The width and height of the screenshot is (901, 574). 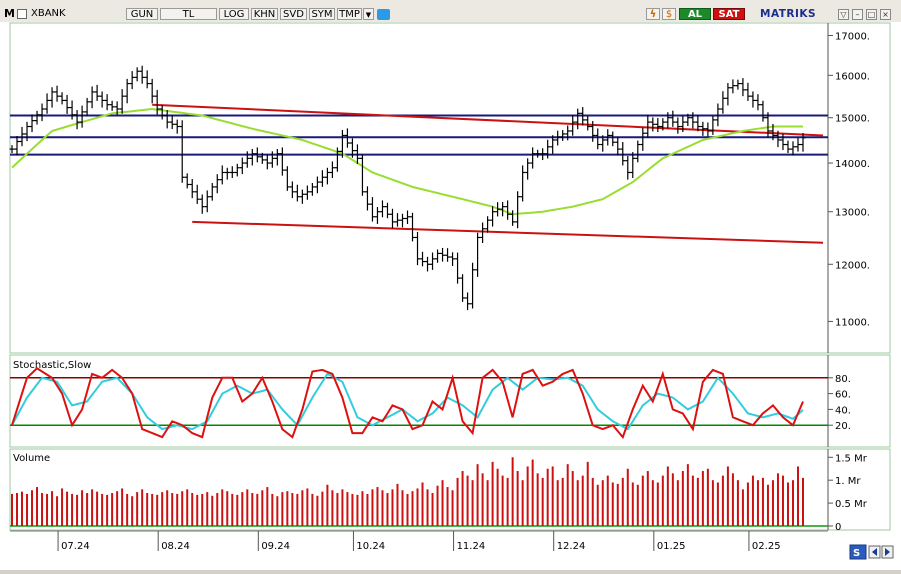 I want to click on sell-button: SAT, so click(x=729, y=14).